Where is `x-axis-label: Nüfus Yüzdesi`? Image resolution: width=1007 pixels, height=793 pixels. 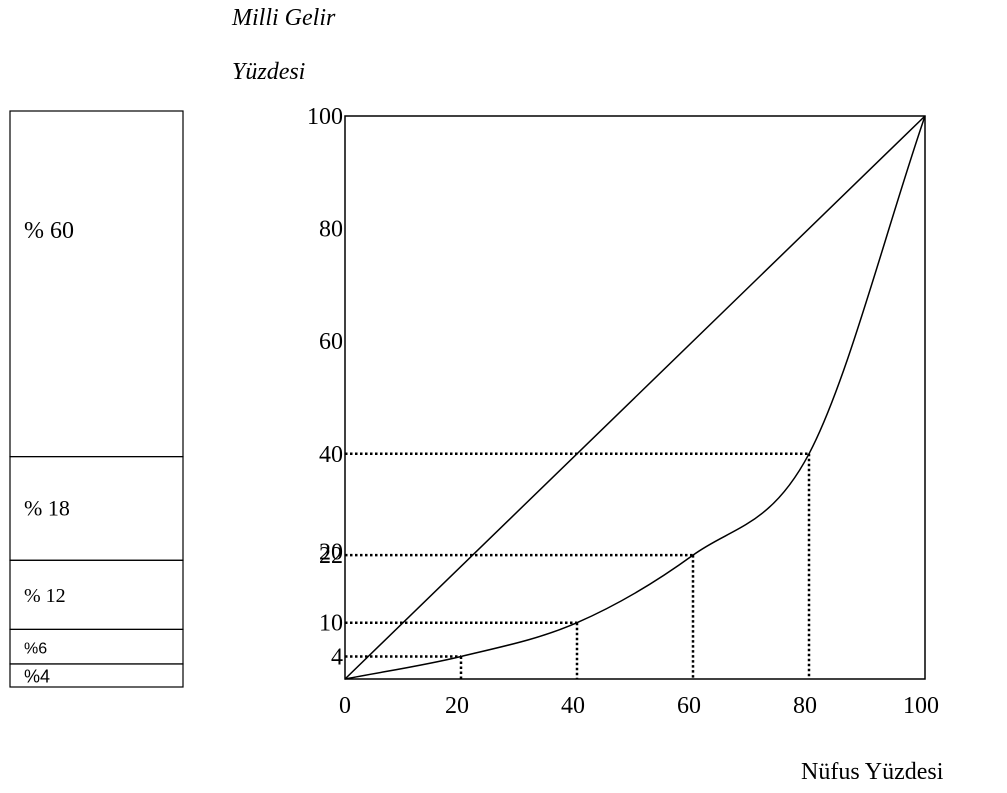
x-axis-label: Nüfus Yüzdesi is located at coordinates (872, 772).